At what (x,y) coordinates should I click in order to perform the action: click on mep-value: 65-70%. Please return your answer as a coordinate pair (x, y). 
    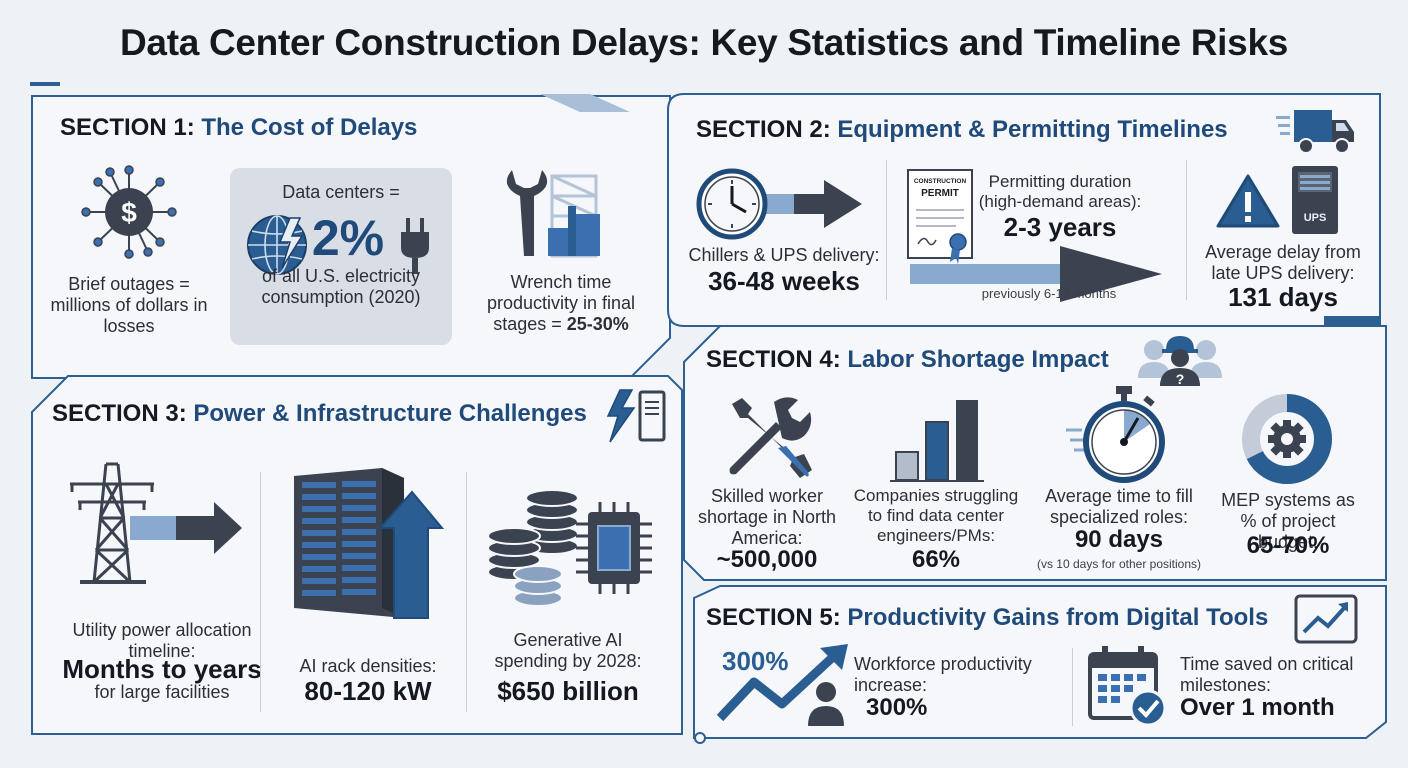
    Looking at the image, I should click on (1288, 545).